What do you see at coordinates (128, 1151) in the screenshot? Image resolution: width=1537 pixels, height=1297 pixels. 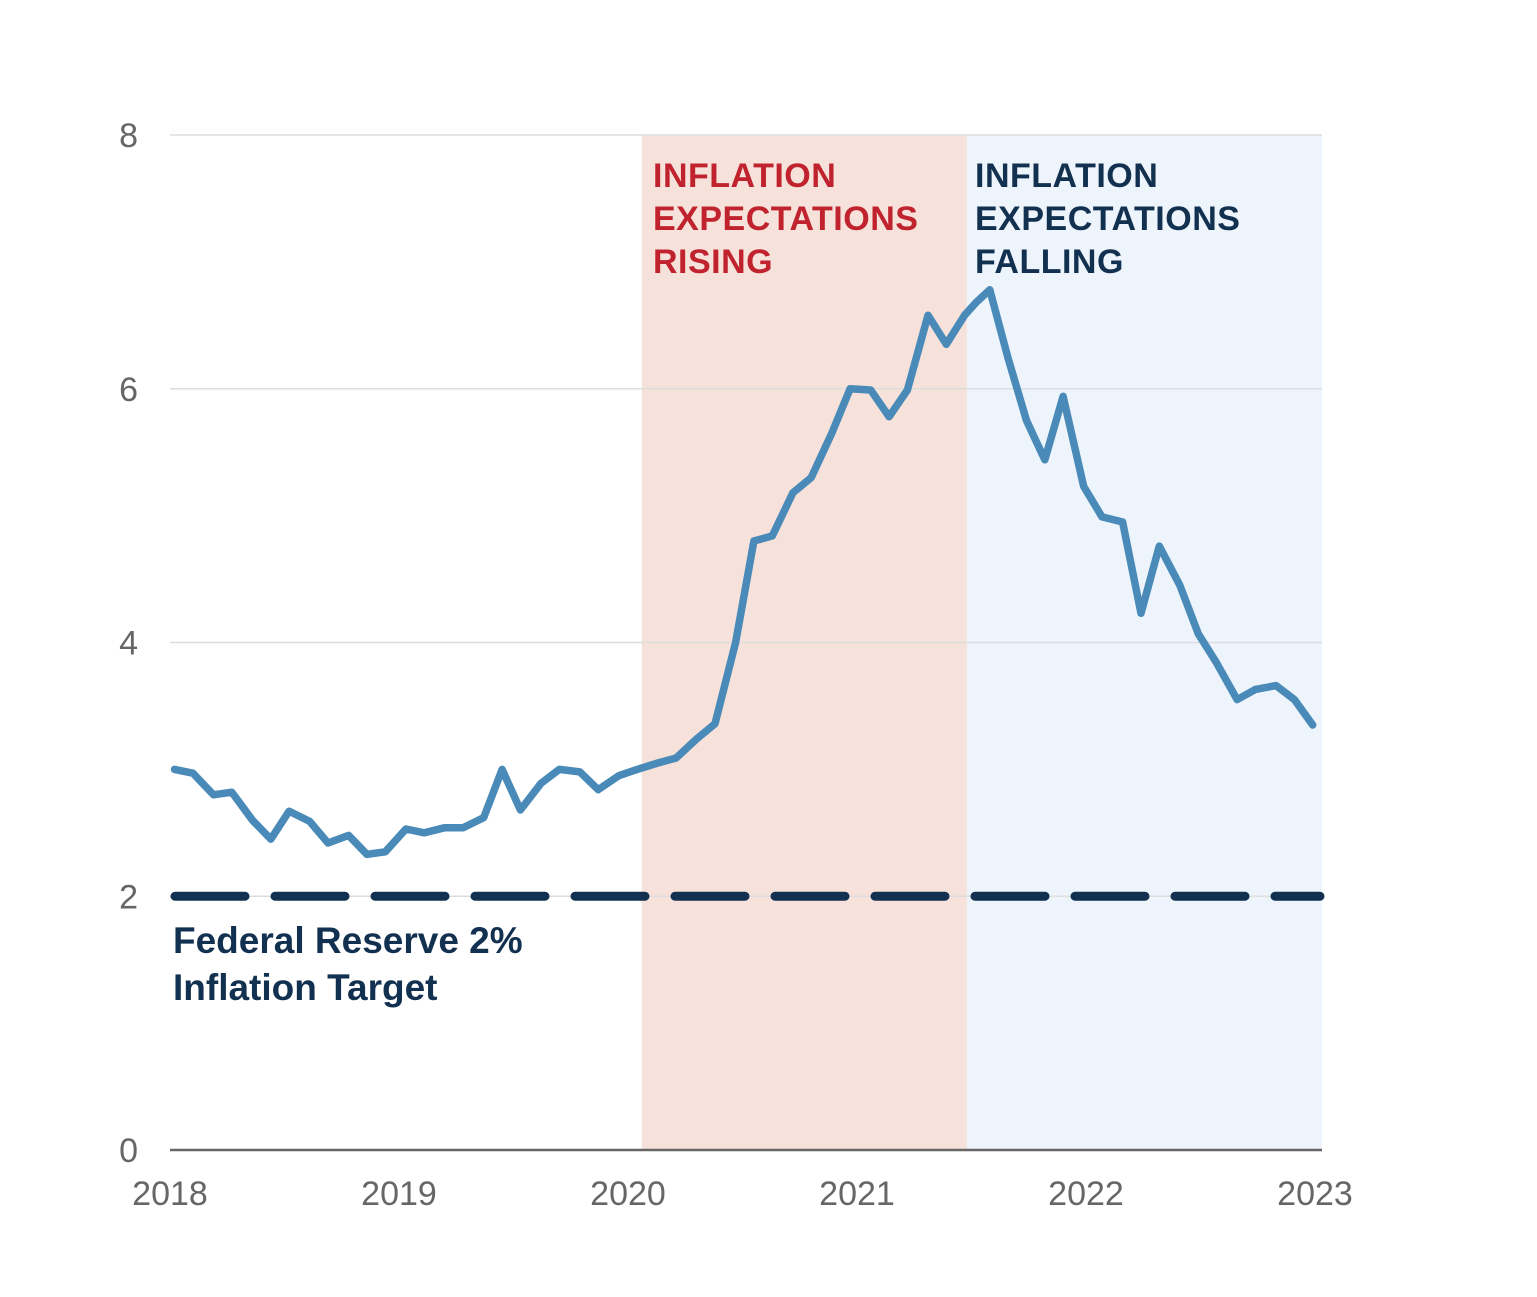 I see `y-tick-label: 0` at bounding box center [128, 1151].